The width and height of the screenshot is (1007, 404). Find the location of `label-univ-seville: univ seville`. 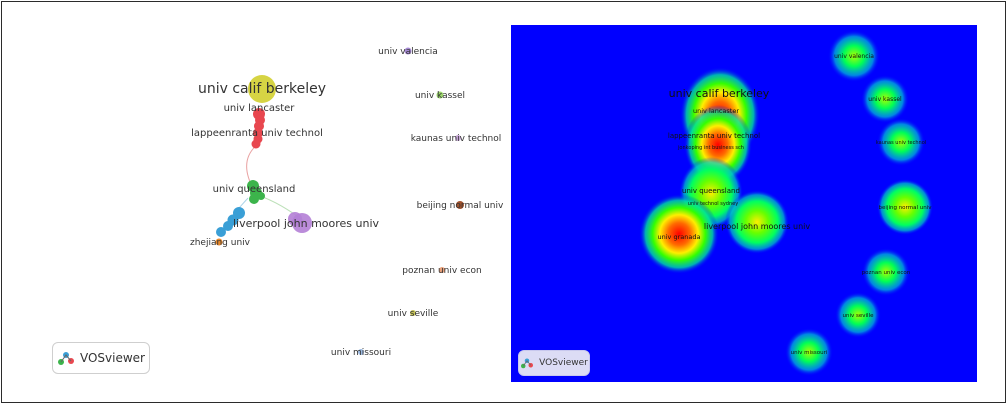

label-univ-seville: univ seville is located at coordinates (413, 314).